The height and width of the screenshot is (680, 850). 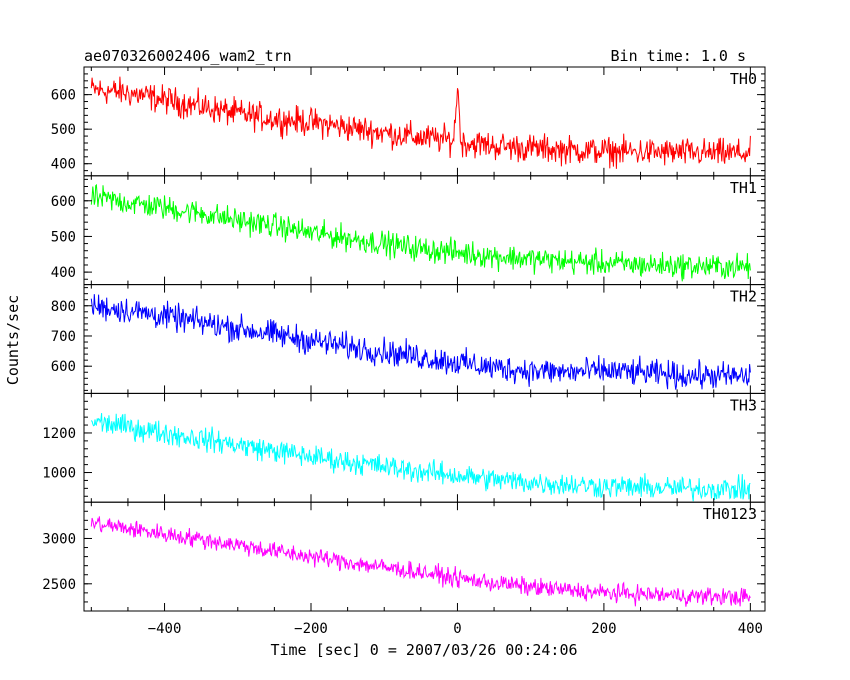 I want to click on x-tick-label: 400, so click(x=750, y=629).